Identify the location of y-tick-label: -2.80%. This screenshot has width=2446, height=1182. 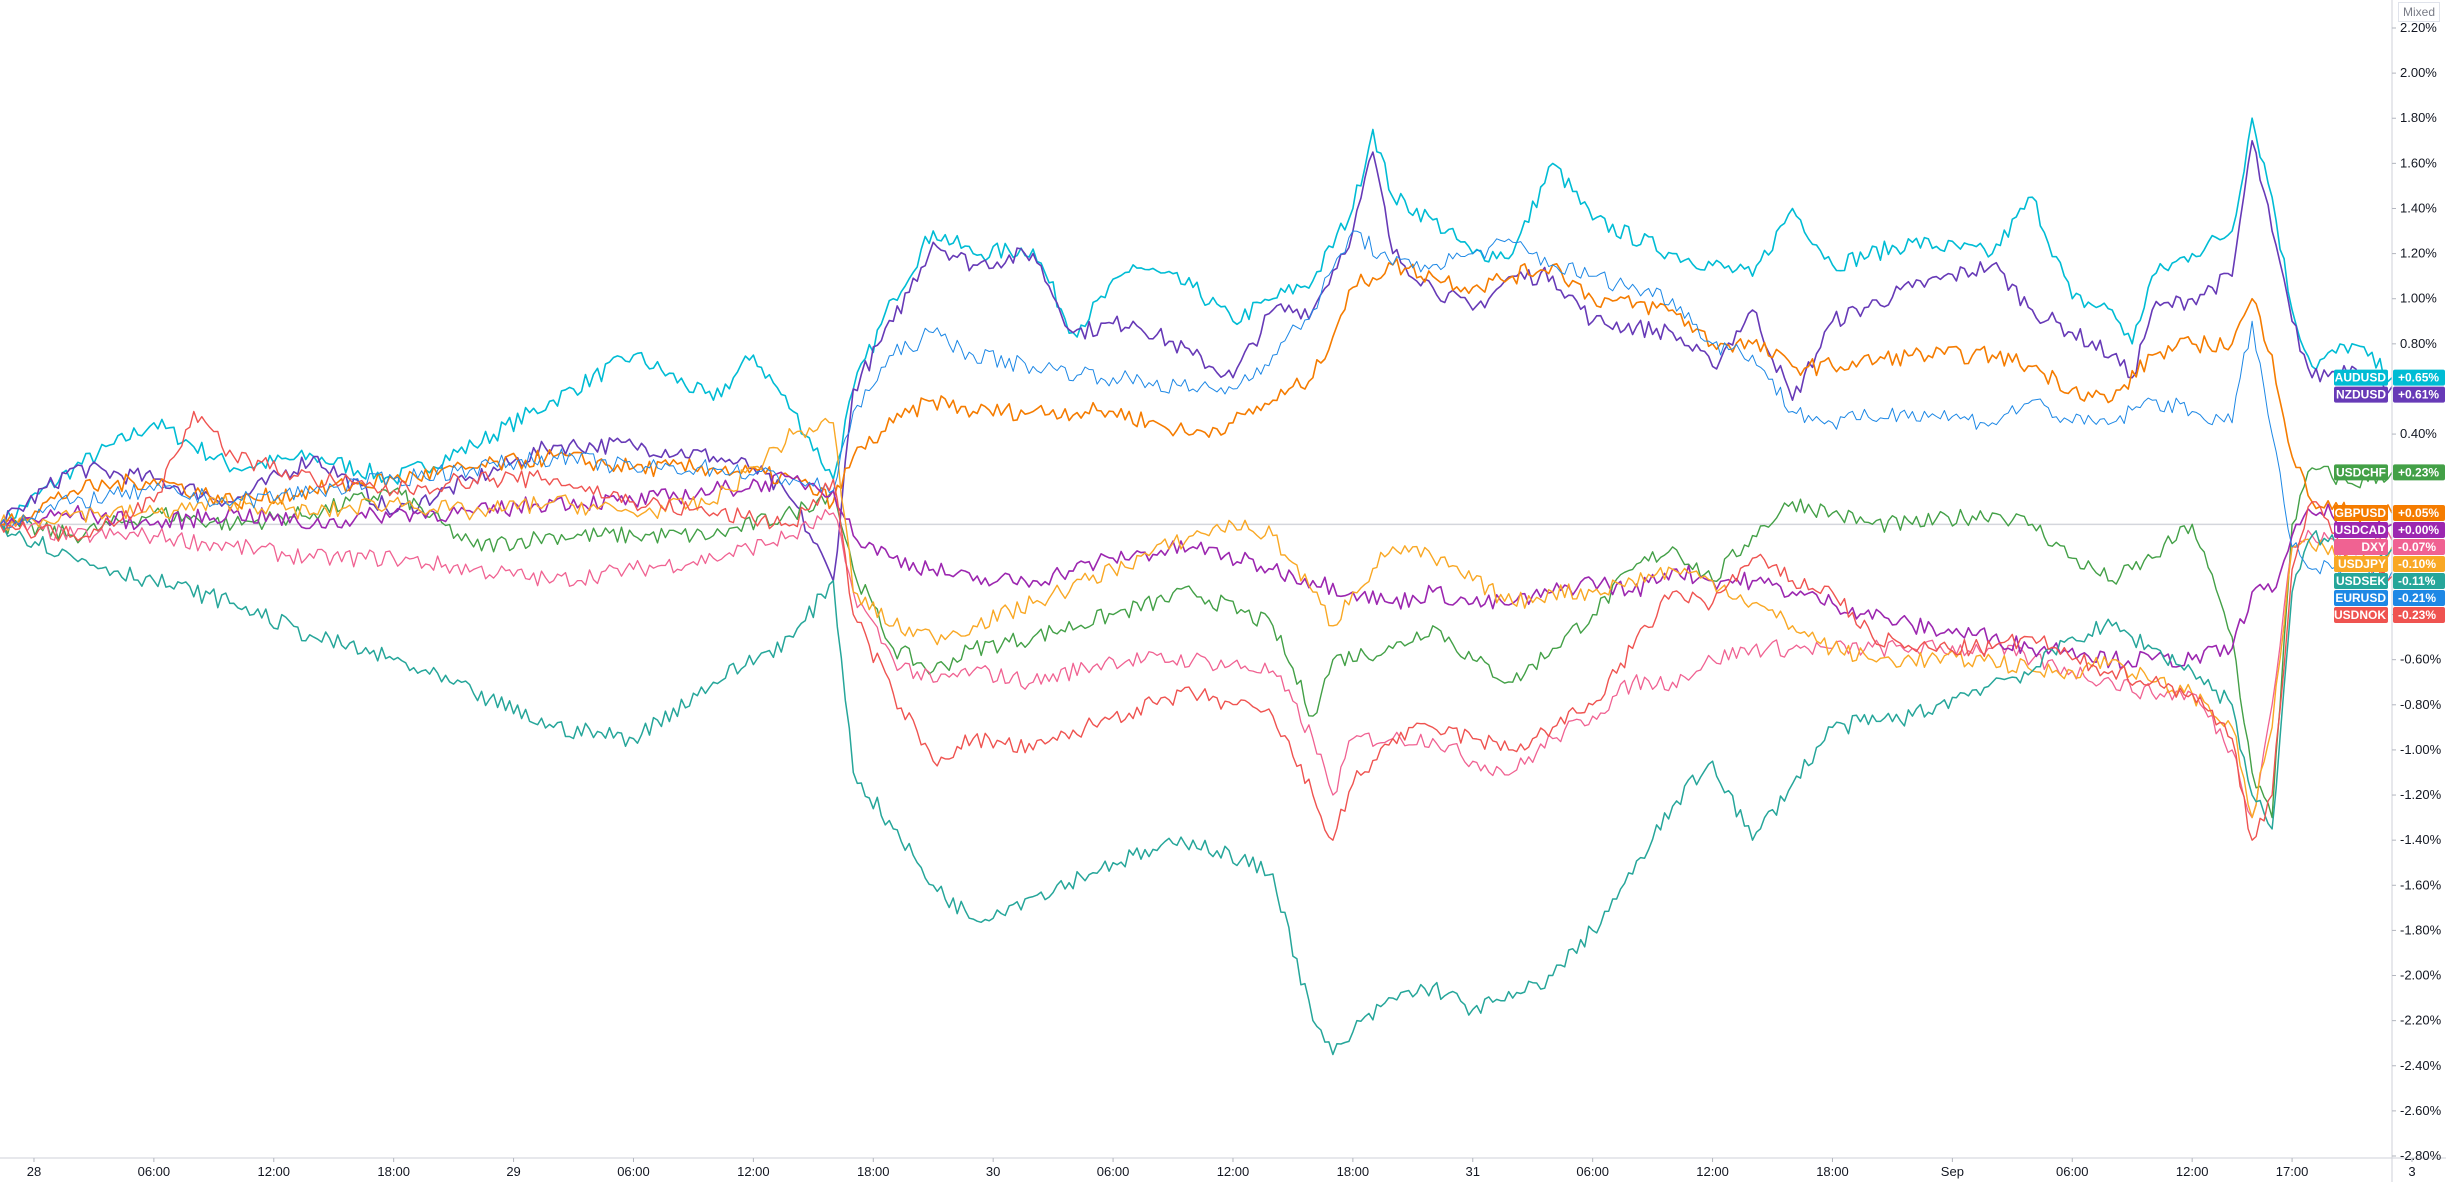
(2421, 1155).